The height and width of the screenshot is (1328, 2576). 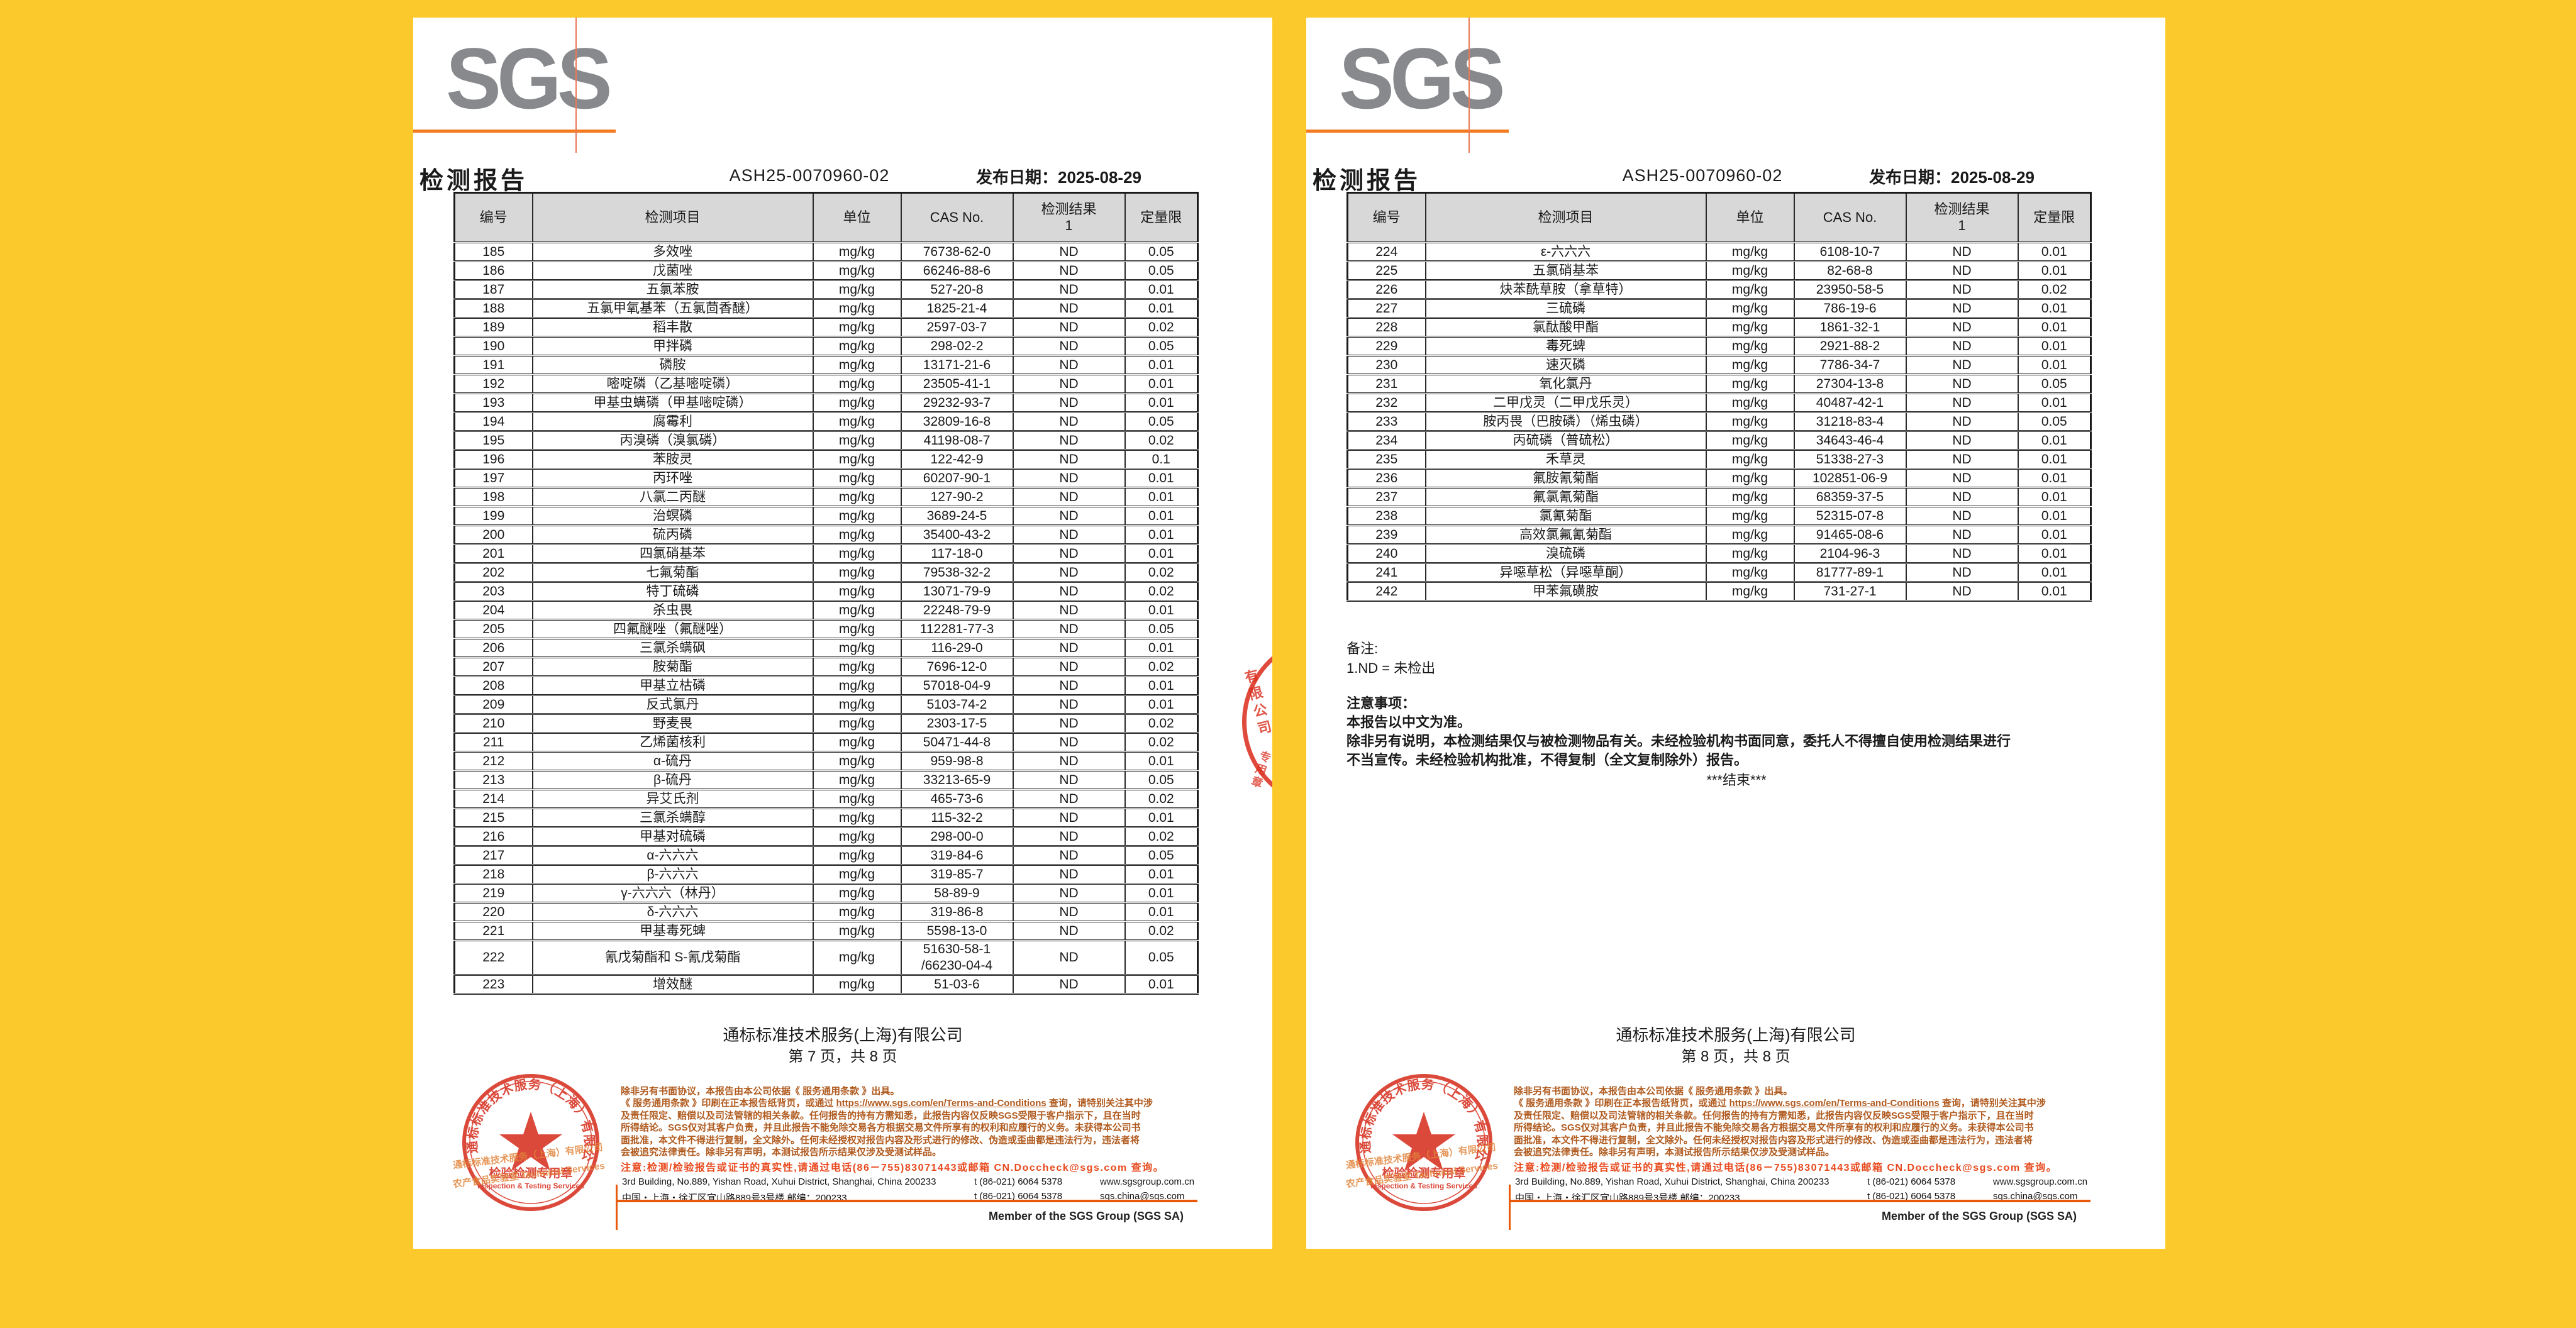 I want to click on cell-item: 二甲戊灵（二甲戊乐灵）, so click(x=1565, y=403).